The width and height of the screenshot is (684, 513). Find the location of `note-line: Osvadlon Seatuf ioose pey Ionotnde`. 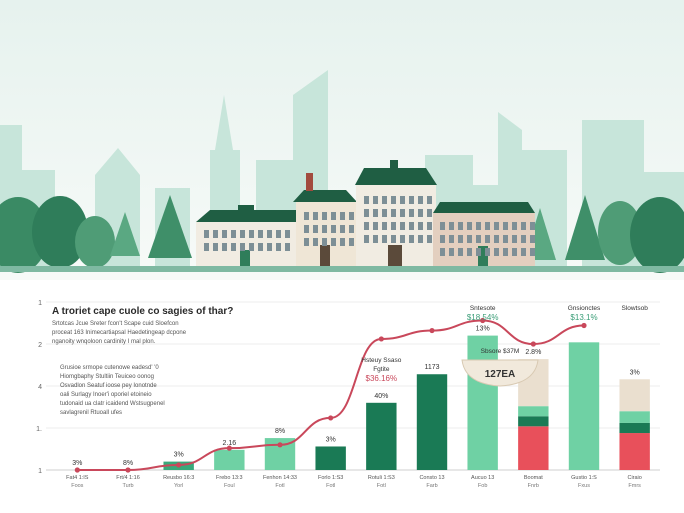

note-line: Osvadlon Seatuf ioose pey Ionotnde is located at coordinates (108, 386).